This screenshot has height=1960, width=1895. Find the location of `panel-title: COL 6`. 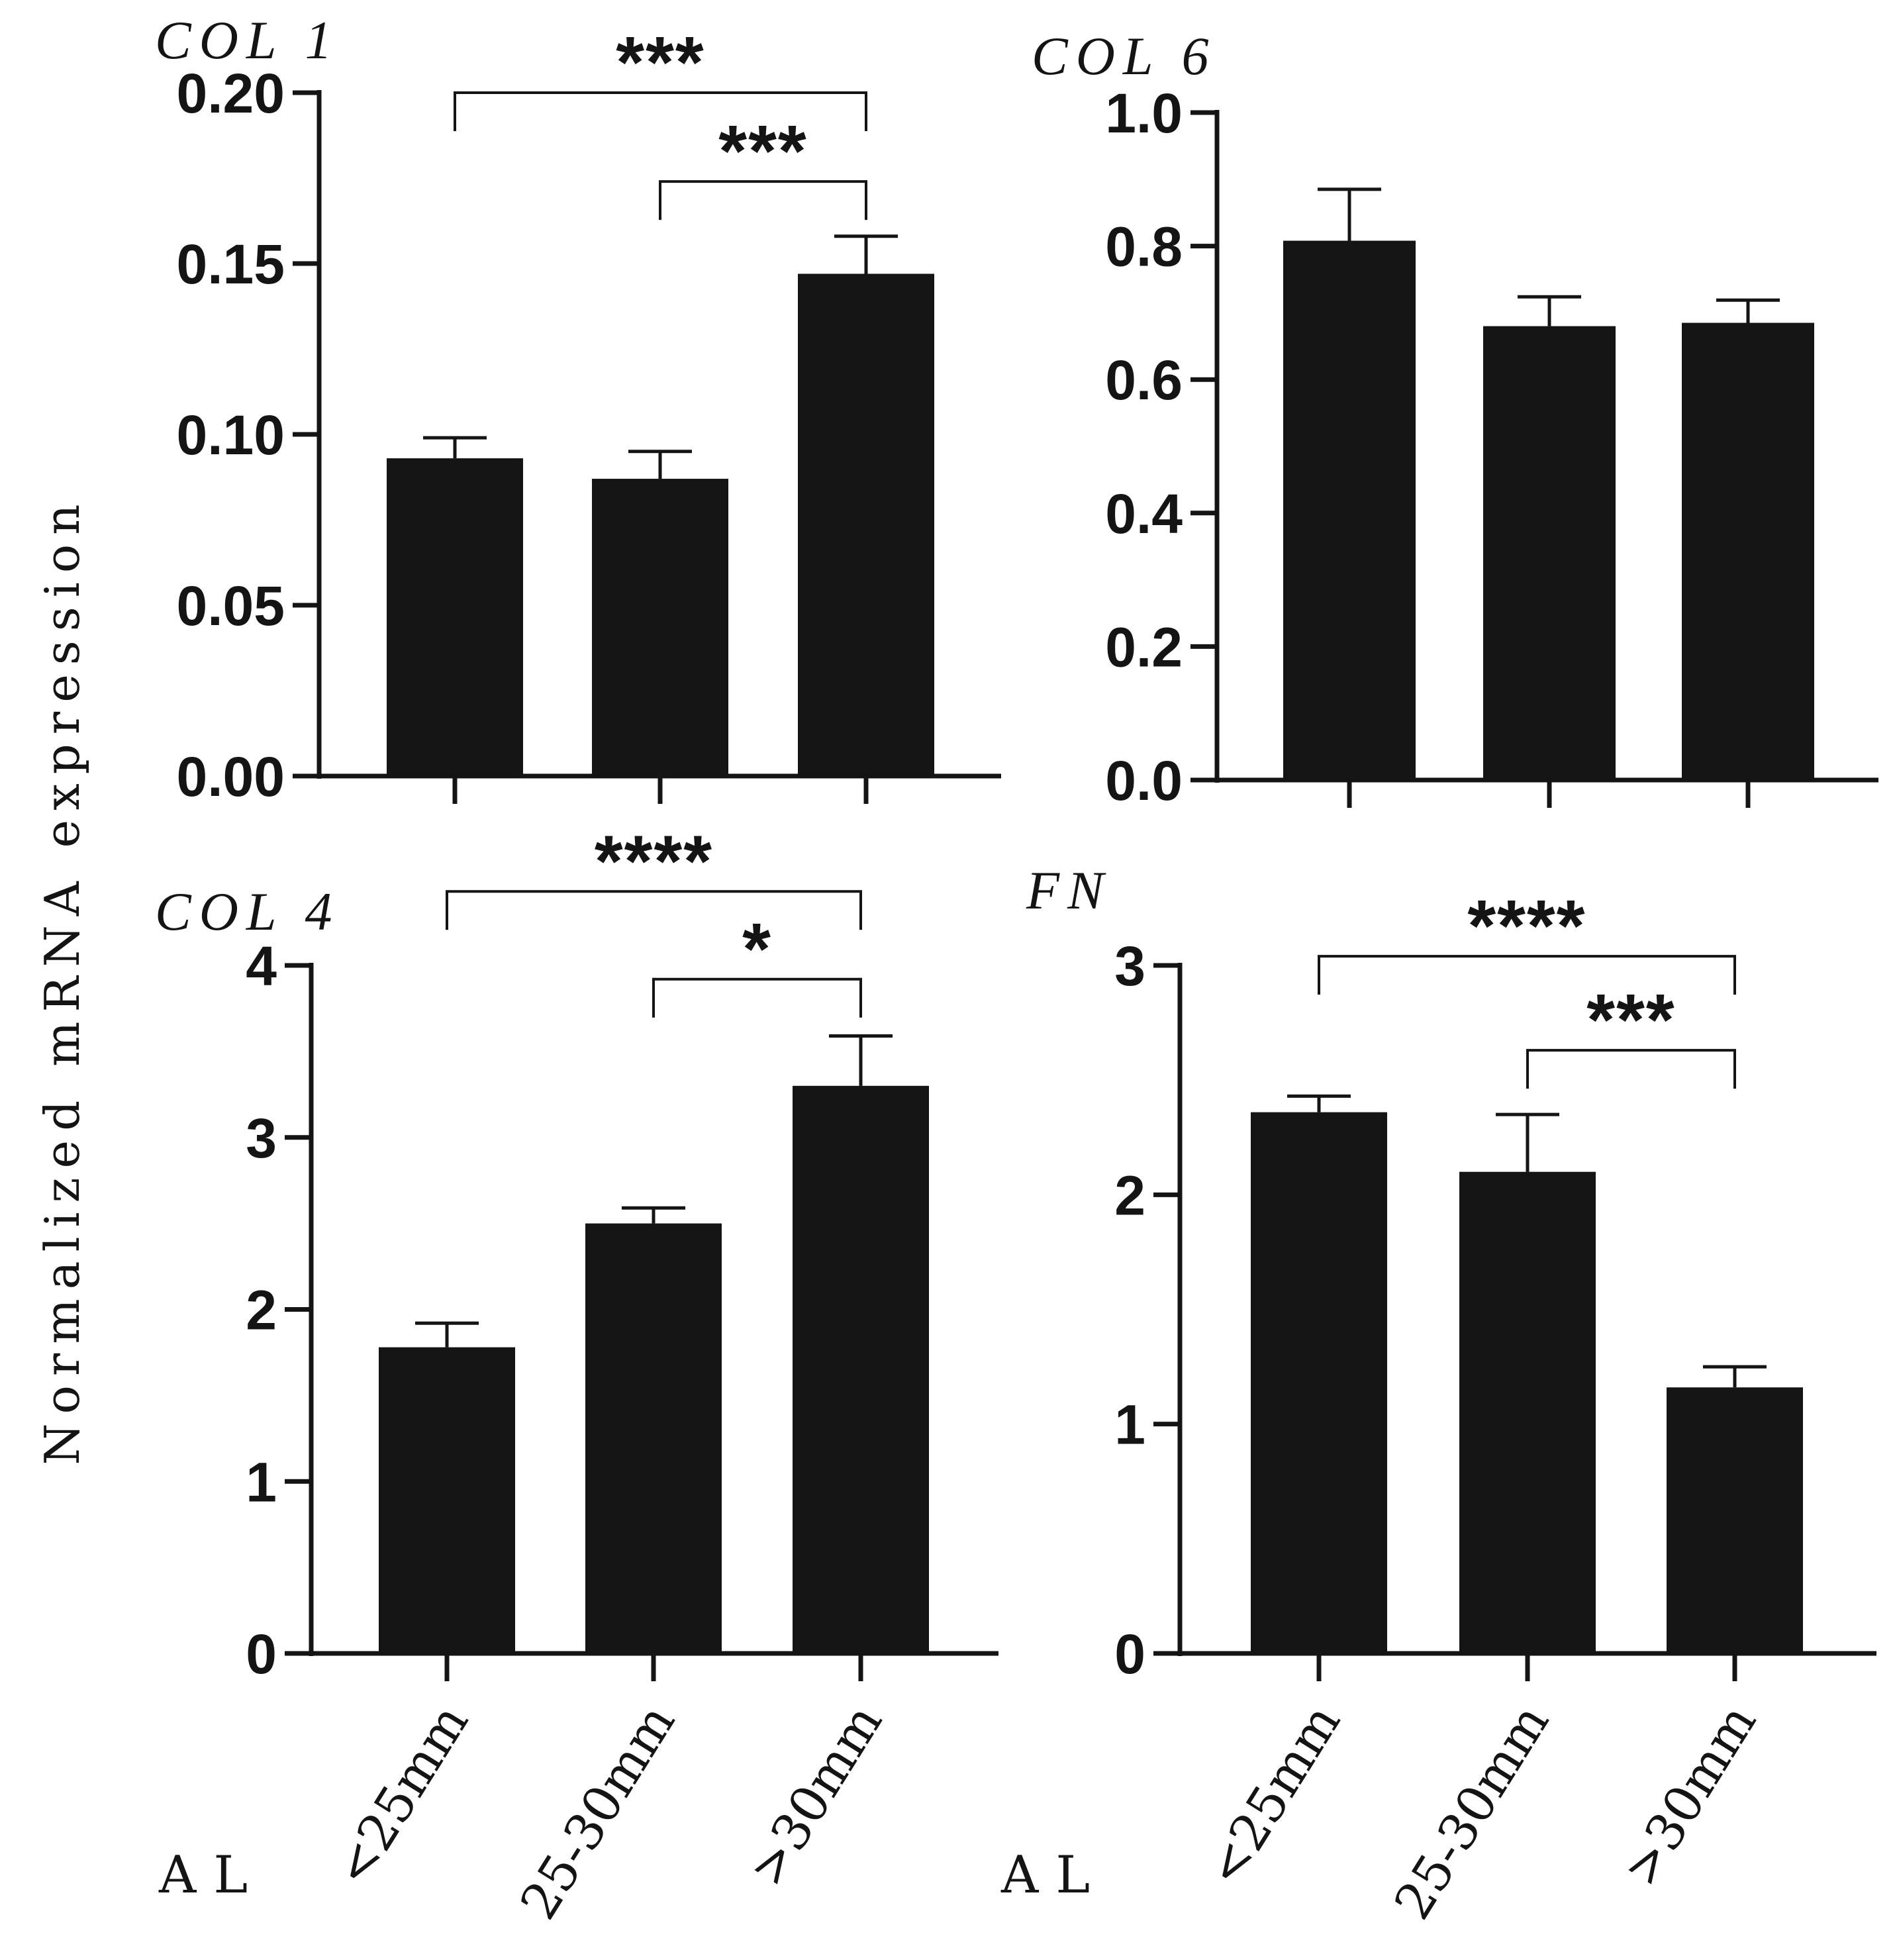

panel-title: COL 6 is located at coordinates (1124, 56).